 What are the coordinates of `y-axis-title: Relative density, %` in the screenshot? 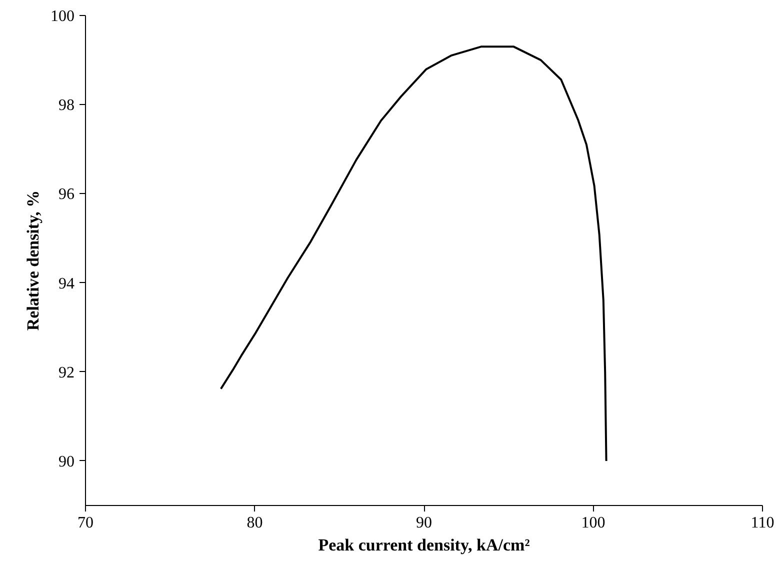 It's located at (33, 260).